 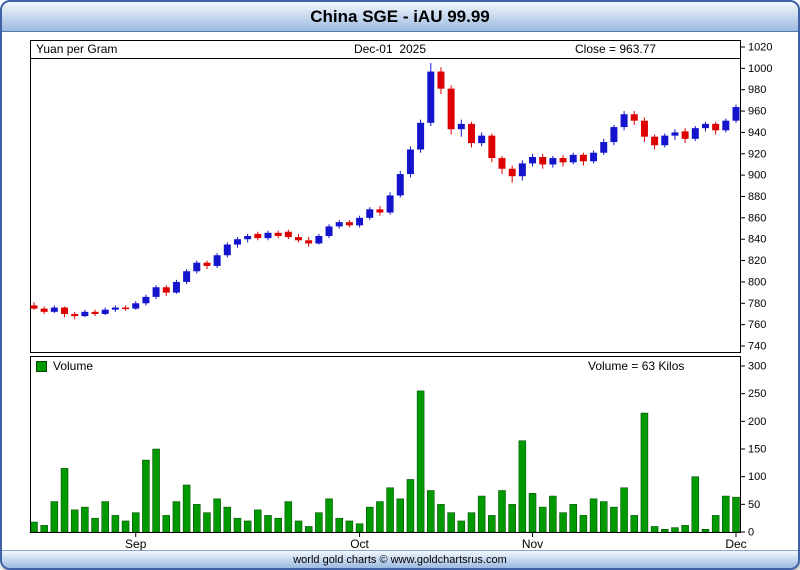 I want to click on chart-title: China SGE - iAU 99.99, so click(x=400, y=16).